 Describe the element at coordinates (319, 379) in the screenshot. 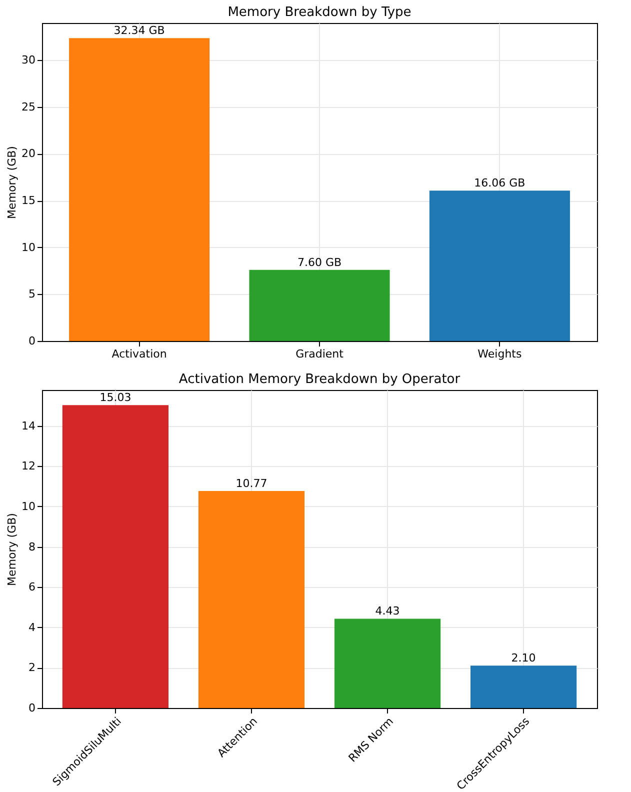

I see `chart-title: Activation Memory Breakdown by Operator` at that location.